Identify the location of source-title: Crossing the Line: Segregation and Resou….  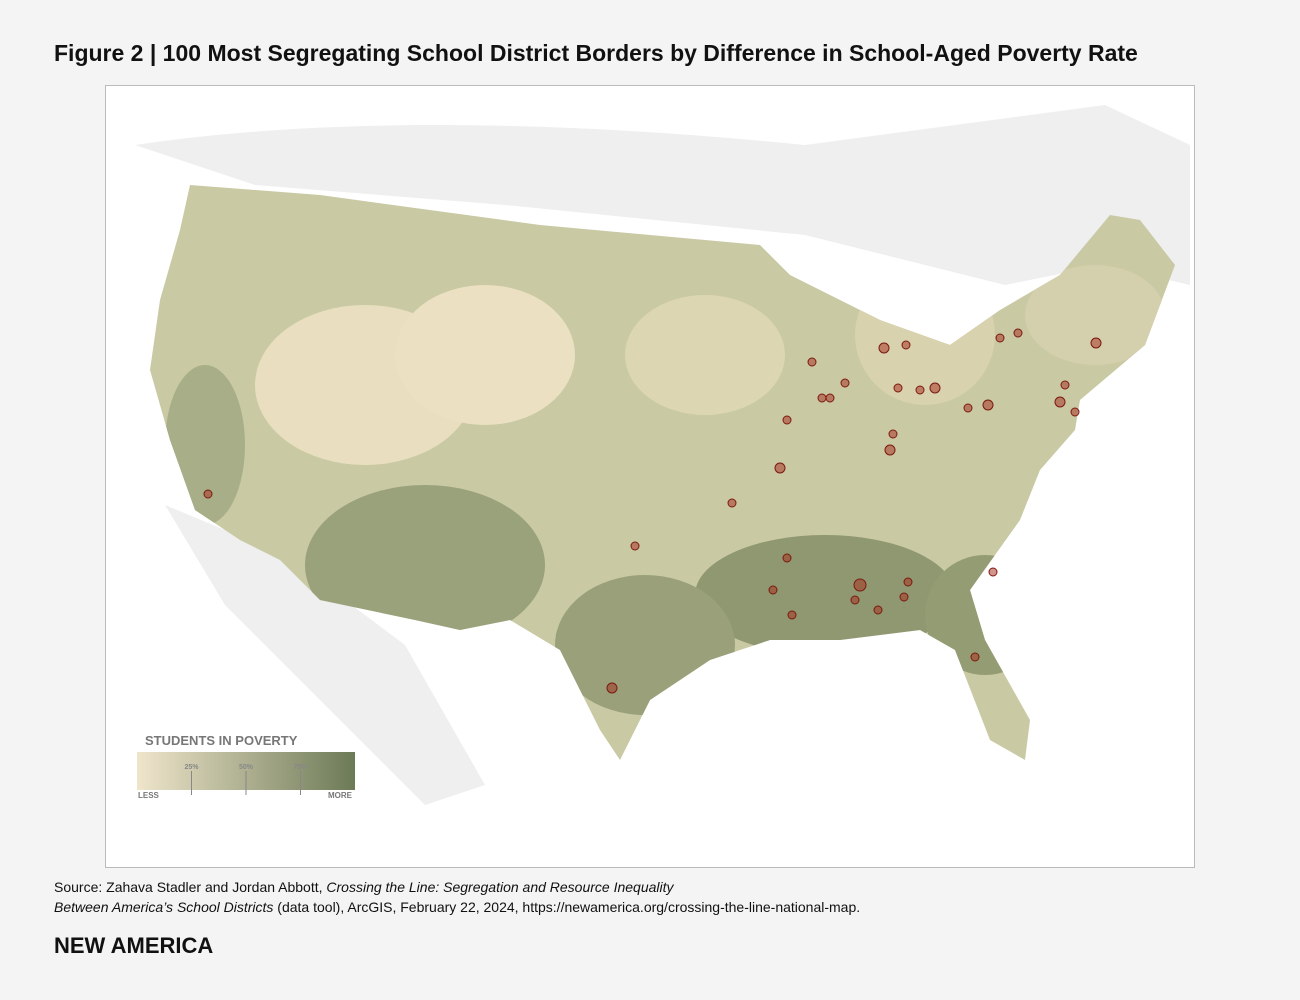
(500, 887).